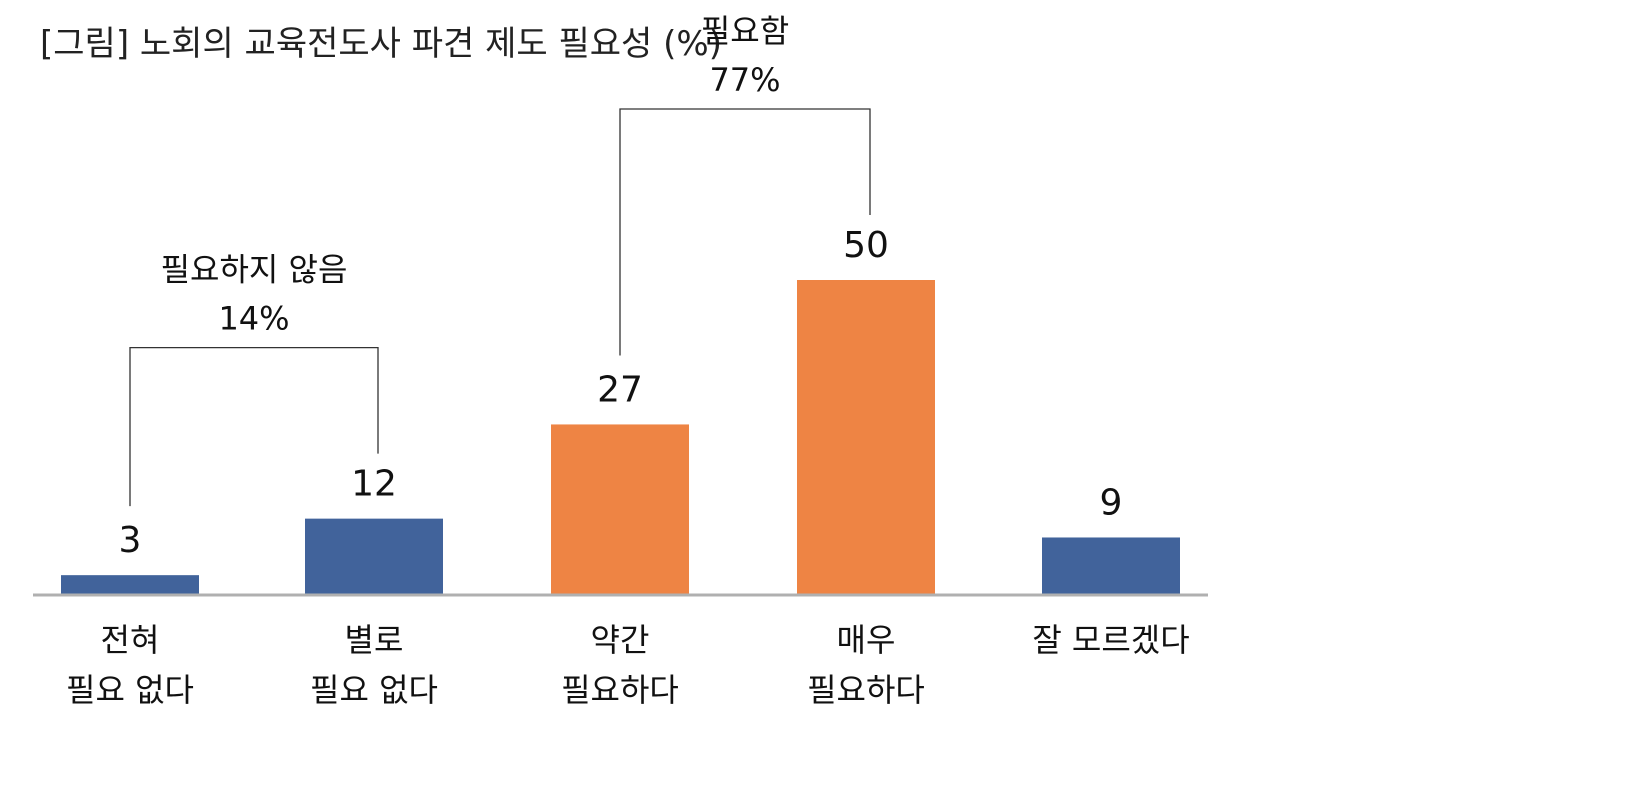 Image resolution: width=1652 pixels, height=802 pixels. What do you see at coordinates (381, 44) in the screenshot?
I see `chart-title: [그림] 노회의 교육전도사 파견 제도 필요성 (%)` at bounding box center [381, 44].